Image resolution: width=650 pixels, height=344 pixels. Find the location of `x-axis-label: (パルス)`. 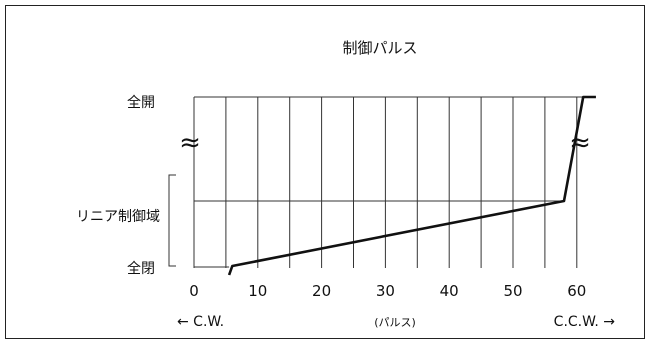

x-axis-label: (パルス) is located at coordinates (395, 322).